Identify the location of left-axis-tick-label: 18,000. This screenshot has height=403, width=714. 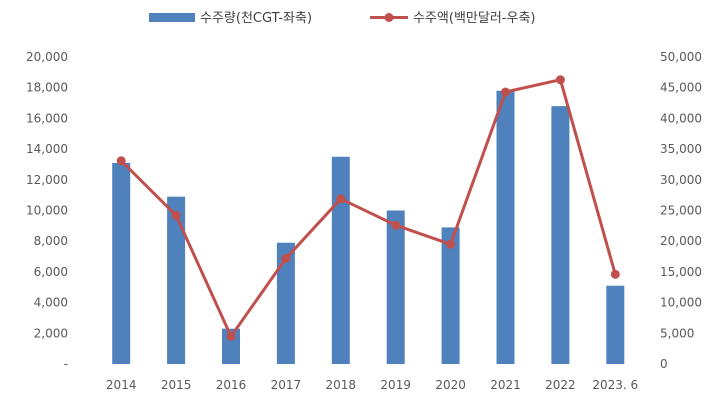
(47, 88).